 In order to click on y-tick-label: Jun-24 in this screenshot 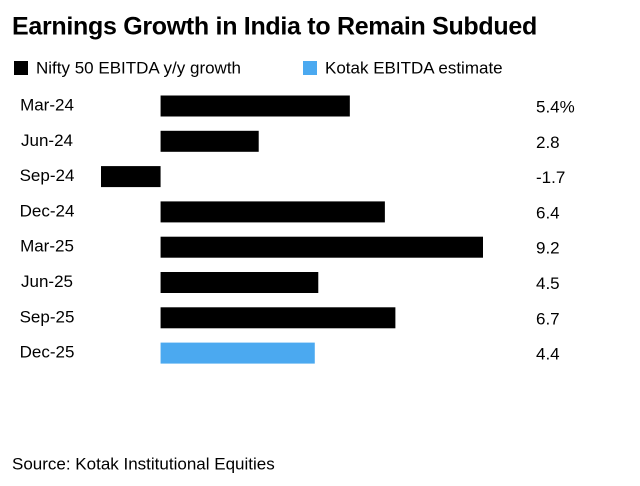, I will do `click(47, 140)`.